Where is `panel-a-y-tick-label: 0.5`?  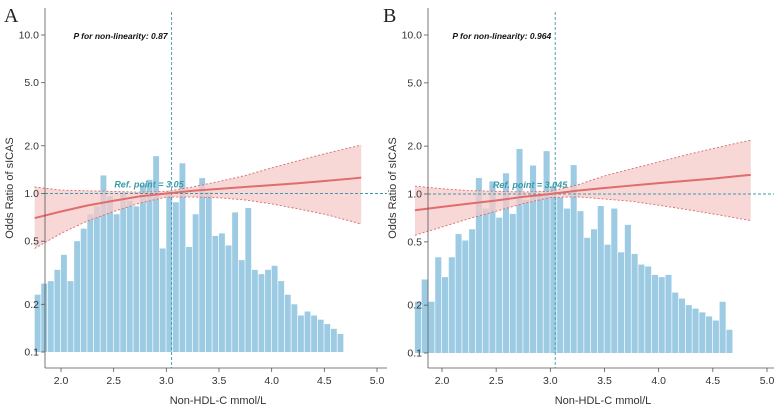 panel-a-y-tick-label: 0.5 is located at coordinates (31, 242).